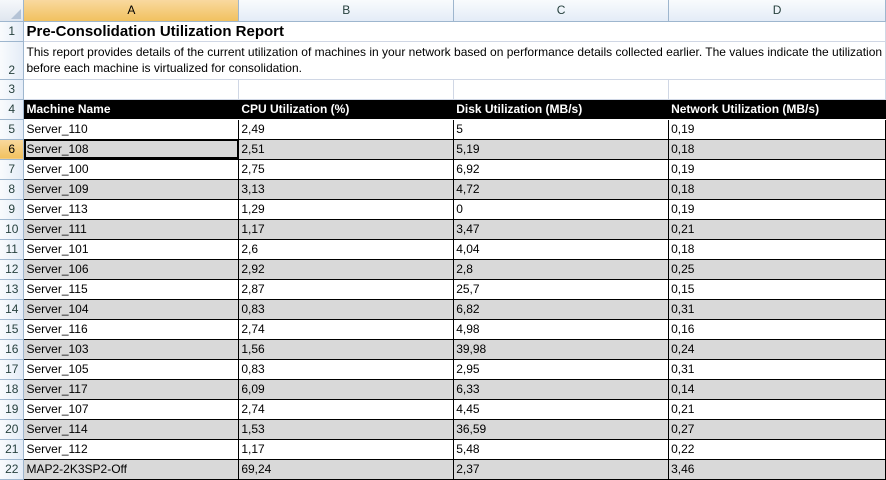  Describe the element at coordinates (346, 429) in the screenshot. I see `cell-cpu: 1,53` at that location.